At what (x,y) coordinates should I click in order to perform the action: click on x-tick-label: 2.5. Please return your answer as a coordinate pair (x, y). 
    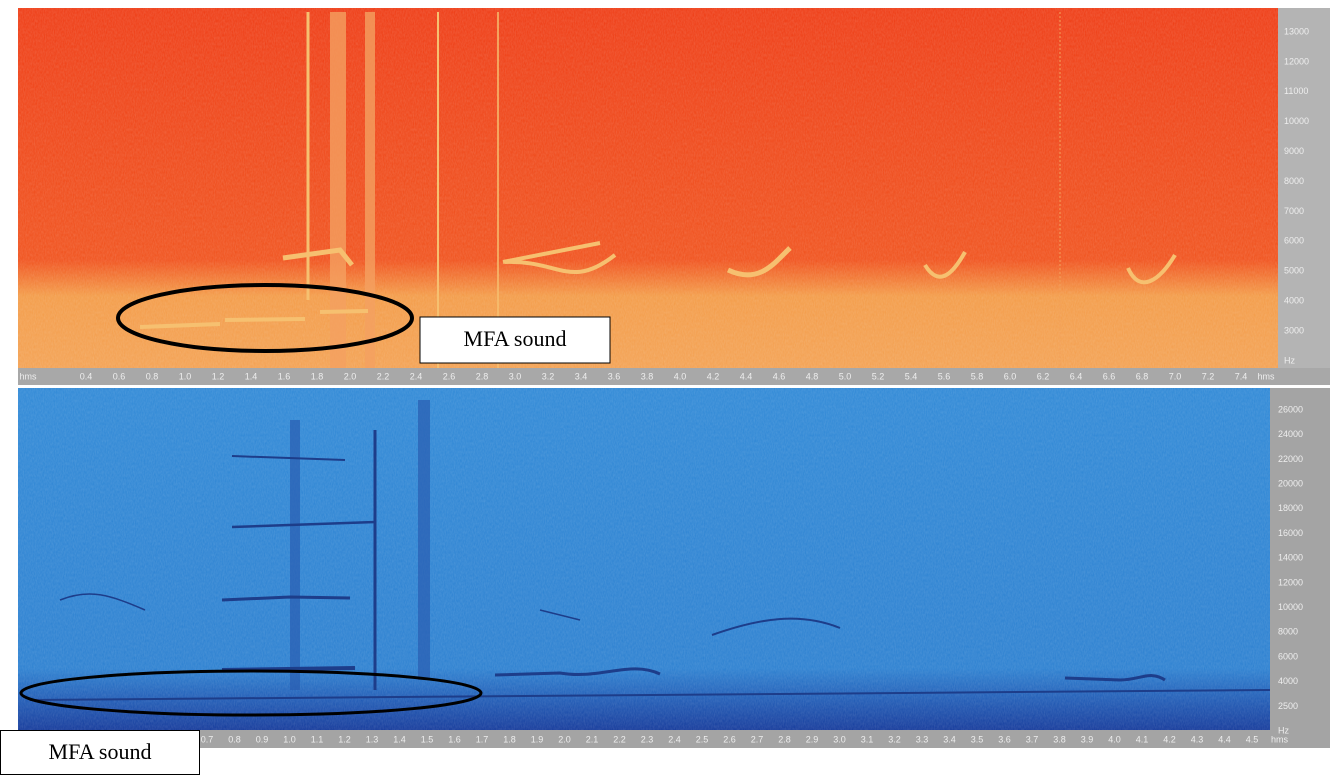
    Looking at the image, I should click on (702, 739).